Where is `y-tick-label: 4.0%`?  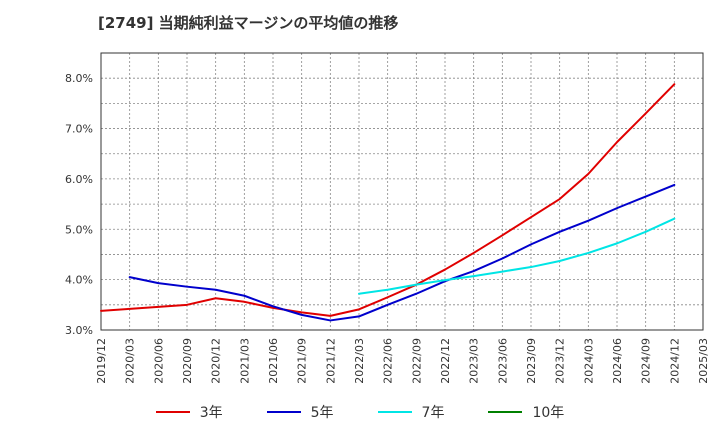
y-tick-label: 4.0% is located at coordinates (79, 280).